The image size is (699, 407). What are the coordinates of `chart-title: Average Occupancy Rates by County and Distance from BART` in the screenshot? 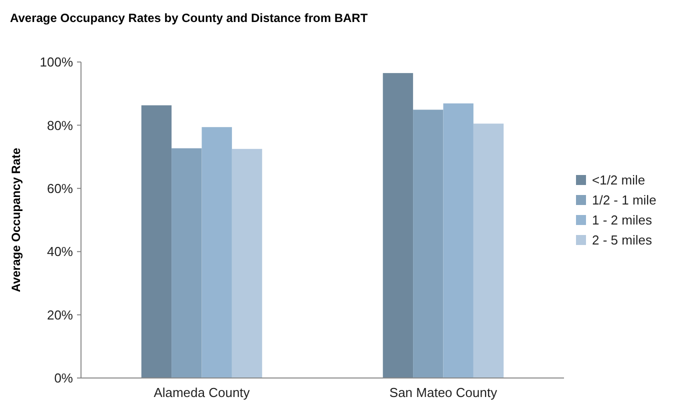 It's located at (189, 18).